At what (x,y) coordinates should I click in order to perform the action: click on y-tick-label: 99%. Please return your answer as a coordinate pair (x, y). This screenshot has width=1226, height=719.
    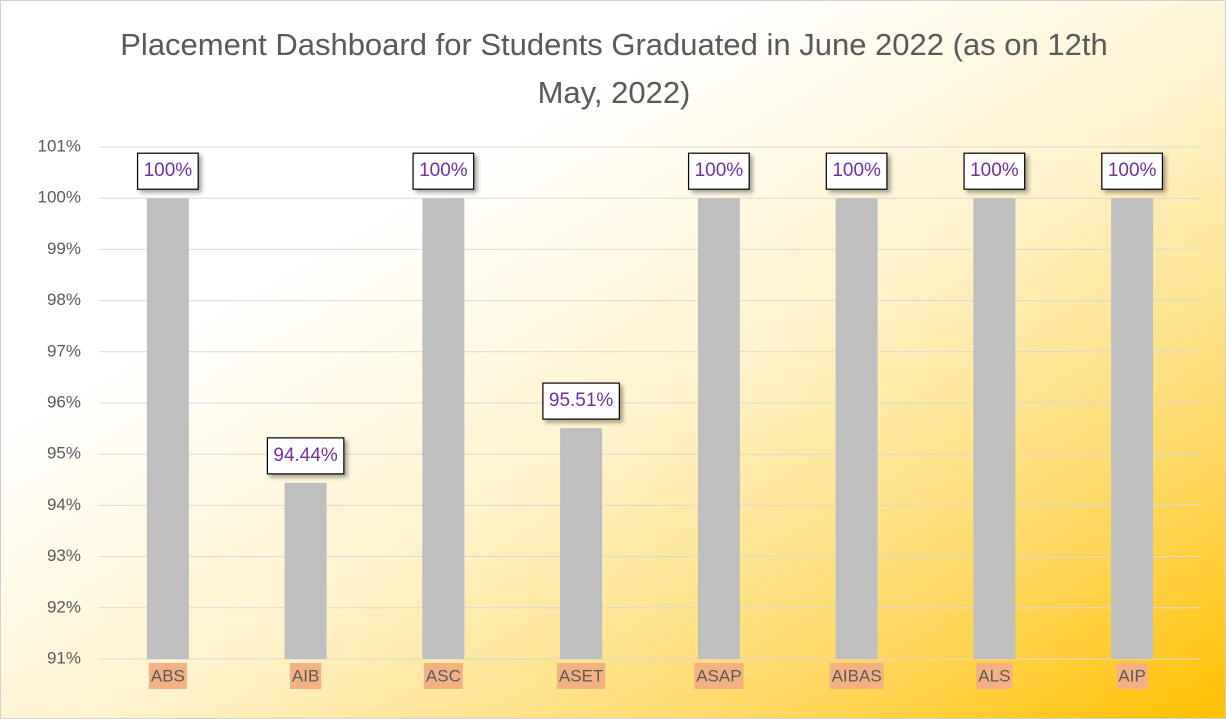
    Looking at the image, I should click on (64, 248).